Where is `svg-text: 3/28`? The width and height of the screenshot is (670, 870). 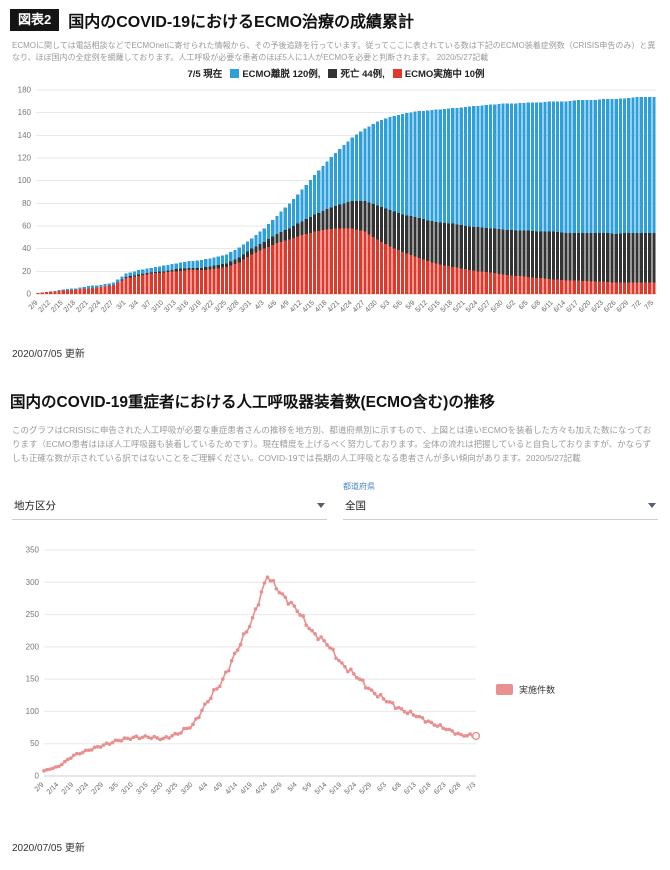
svg-text: 3/28 is located at coordinates (233, 307).